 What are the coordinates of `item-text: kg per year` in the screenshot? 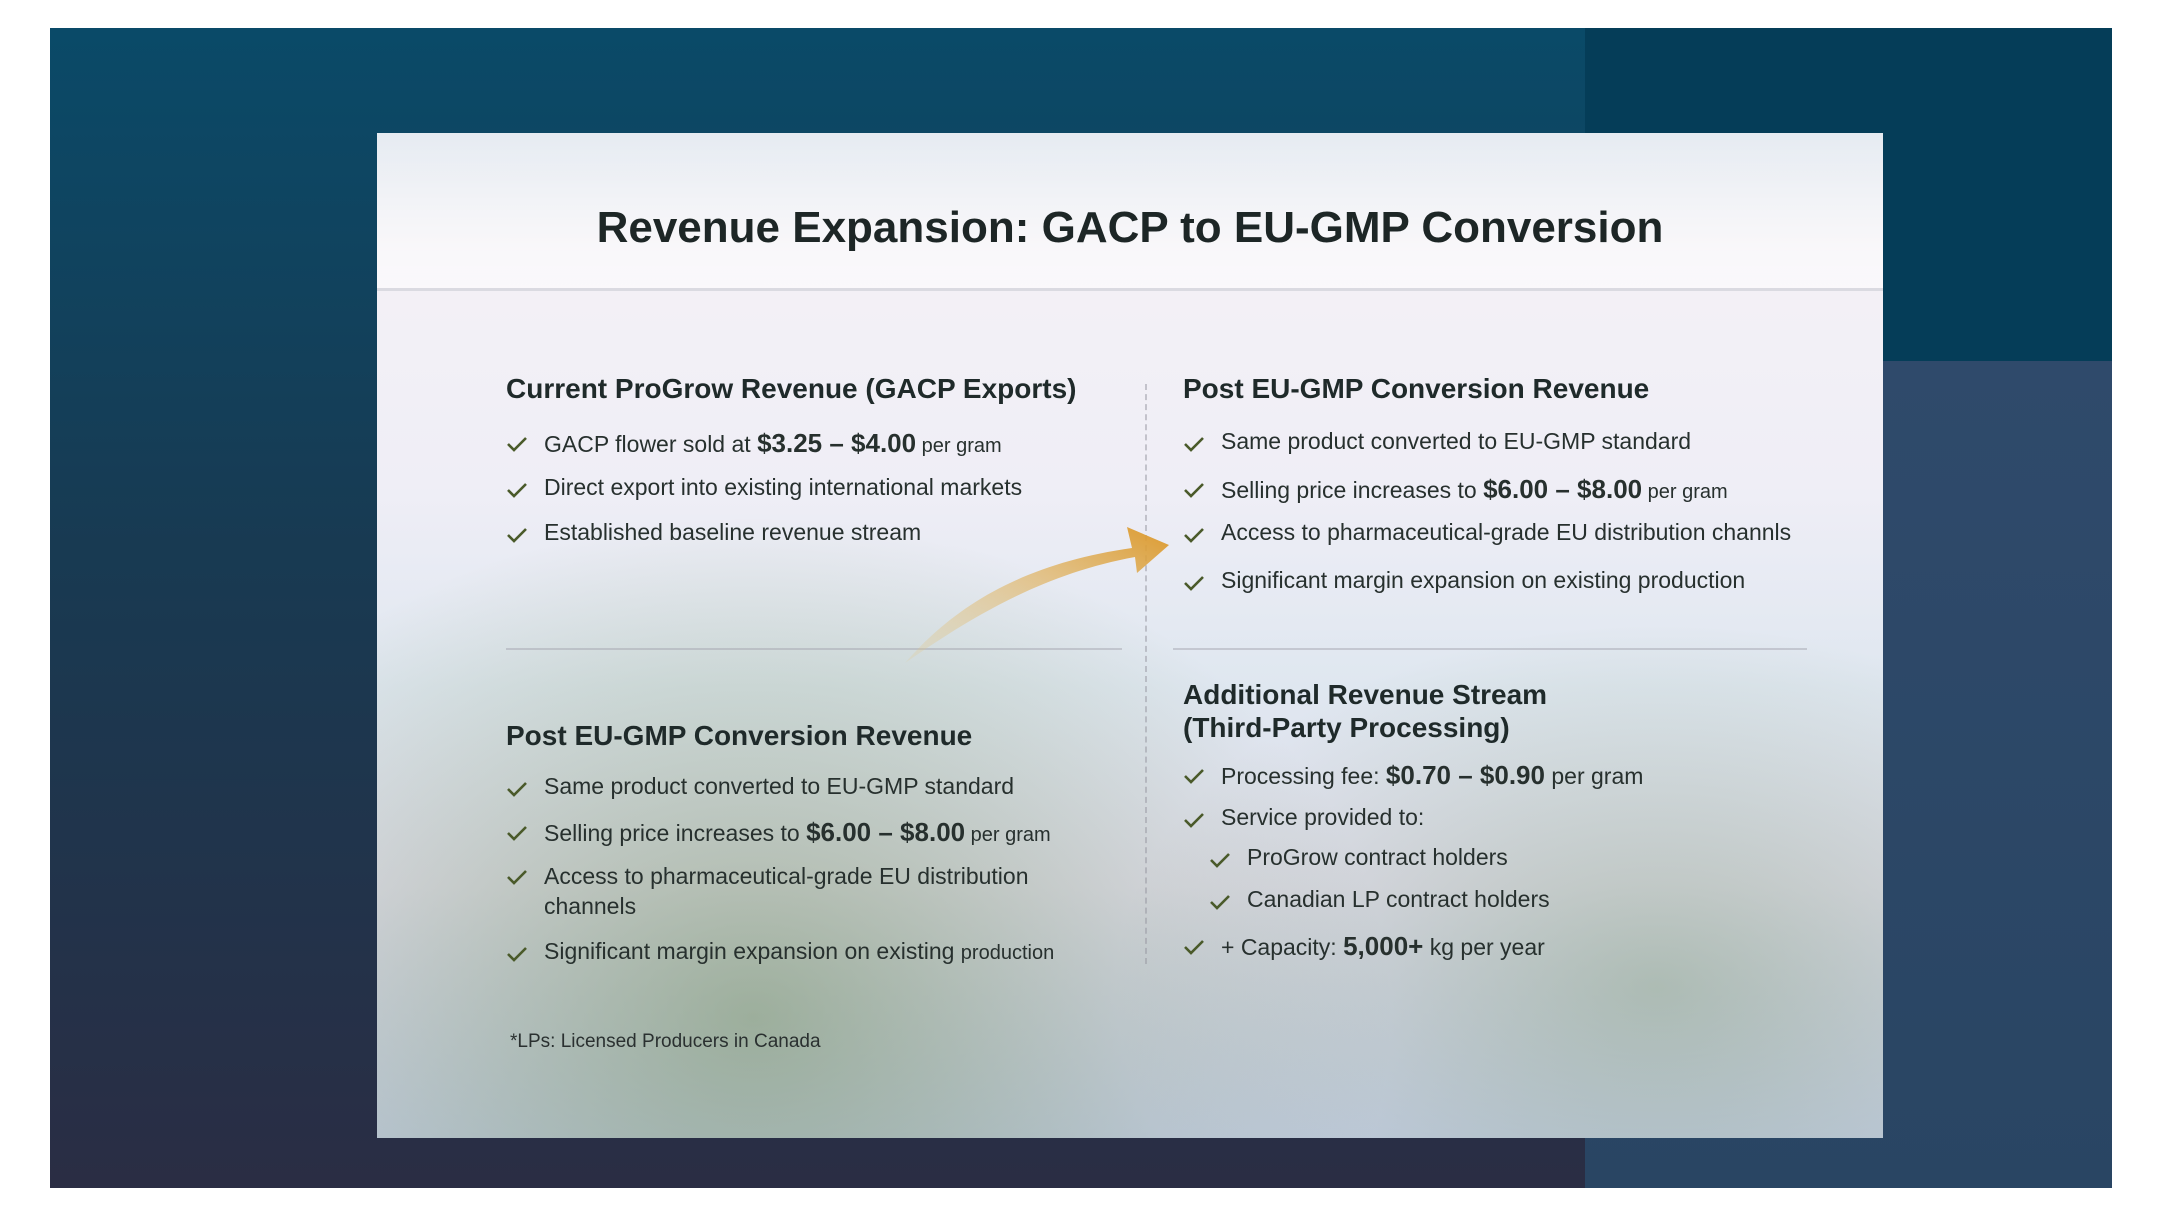 It's located at (1484, 947).